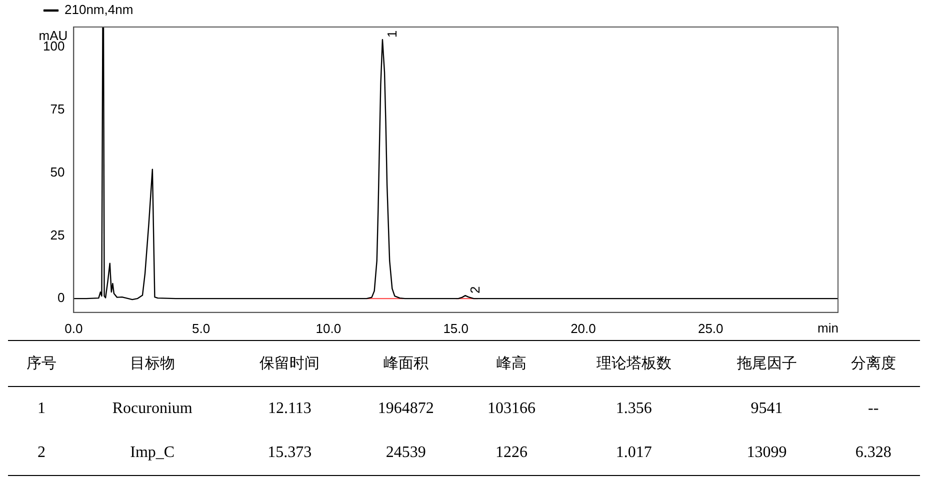 The width and height of the screenshot is (933, 500). I want to click on annotation: 2, so click(474, 290).